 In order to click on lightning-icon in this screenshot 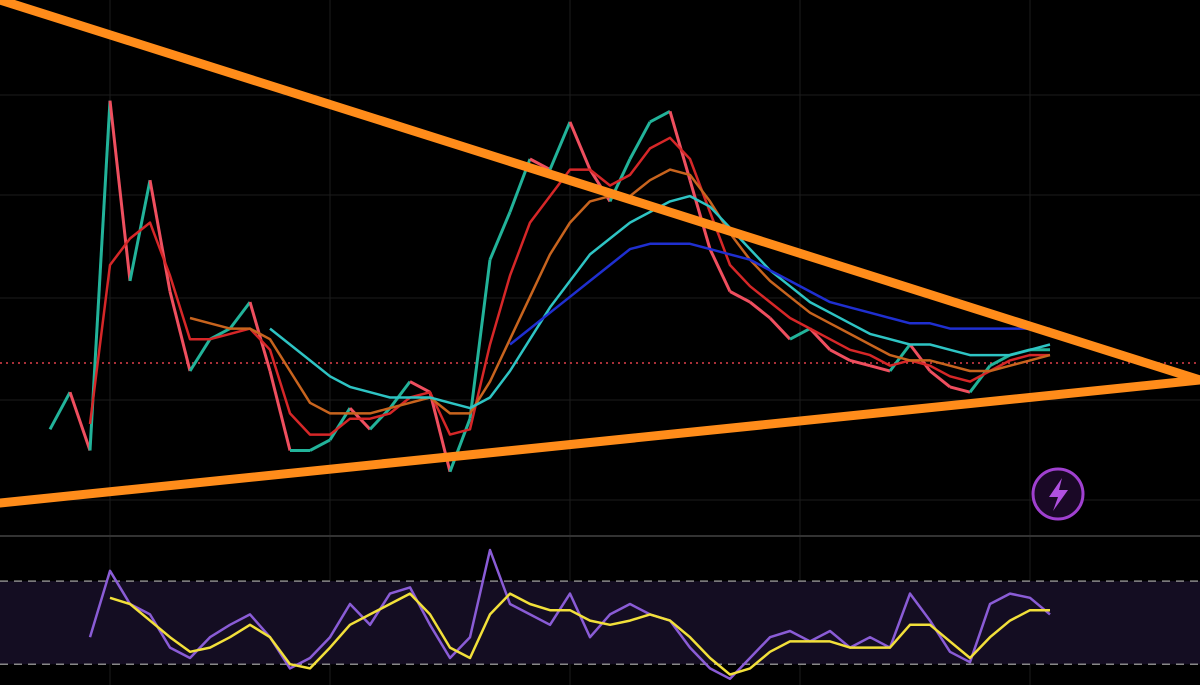, I will do `click(1058, 494)`.